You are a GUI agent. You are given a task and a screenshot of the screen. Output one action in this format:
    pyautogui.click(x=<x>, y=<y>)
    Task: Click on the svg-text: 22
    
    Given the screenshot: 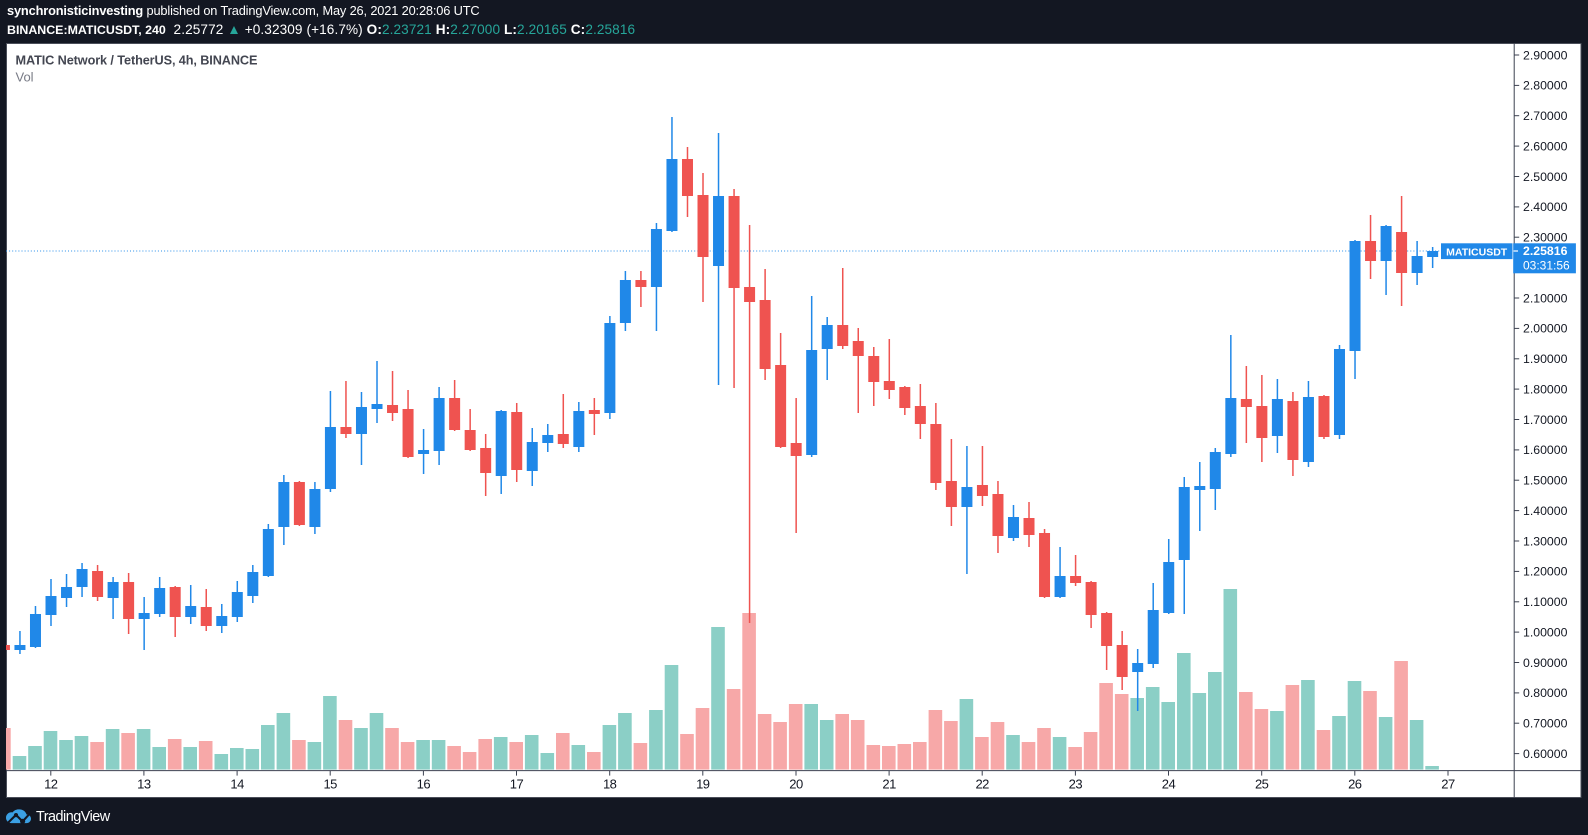 What is the action you would take?
    pyautogui.click(x=982, y=784)
    